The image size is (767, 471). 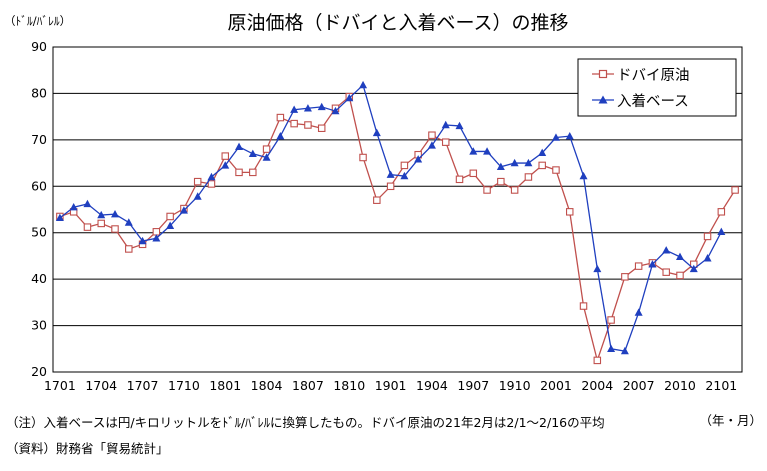 What do you see at coordinates (391, 385) in the screenshot?
I see `x-tick-label: 1901` at bounding box center [391, 385].